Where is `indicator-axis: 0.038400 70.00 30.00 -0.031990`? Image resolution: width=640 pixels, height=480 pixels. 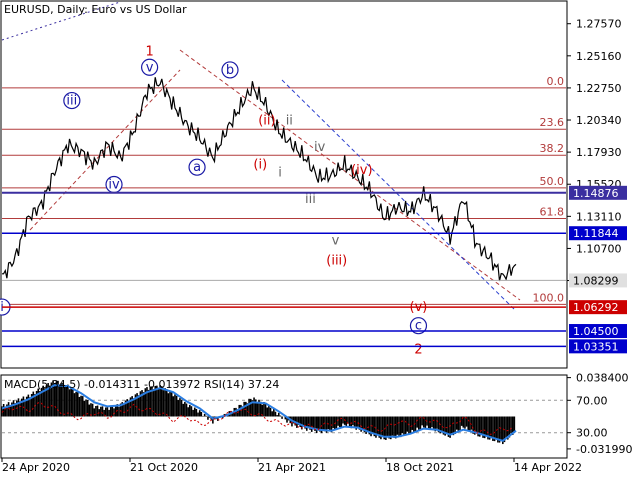
indicator-axis: 0.038400 70.00 30.00 -0.031990 is located at coordinates (599, 414).